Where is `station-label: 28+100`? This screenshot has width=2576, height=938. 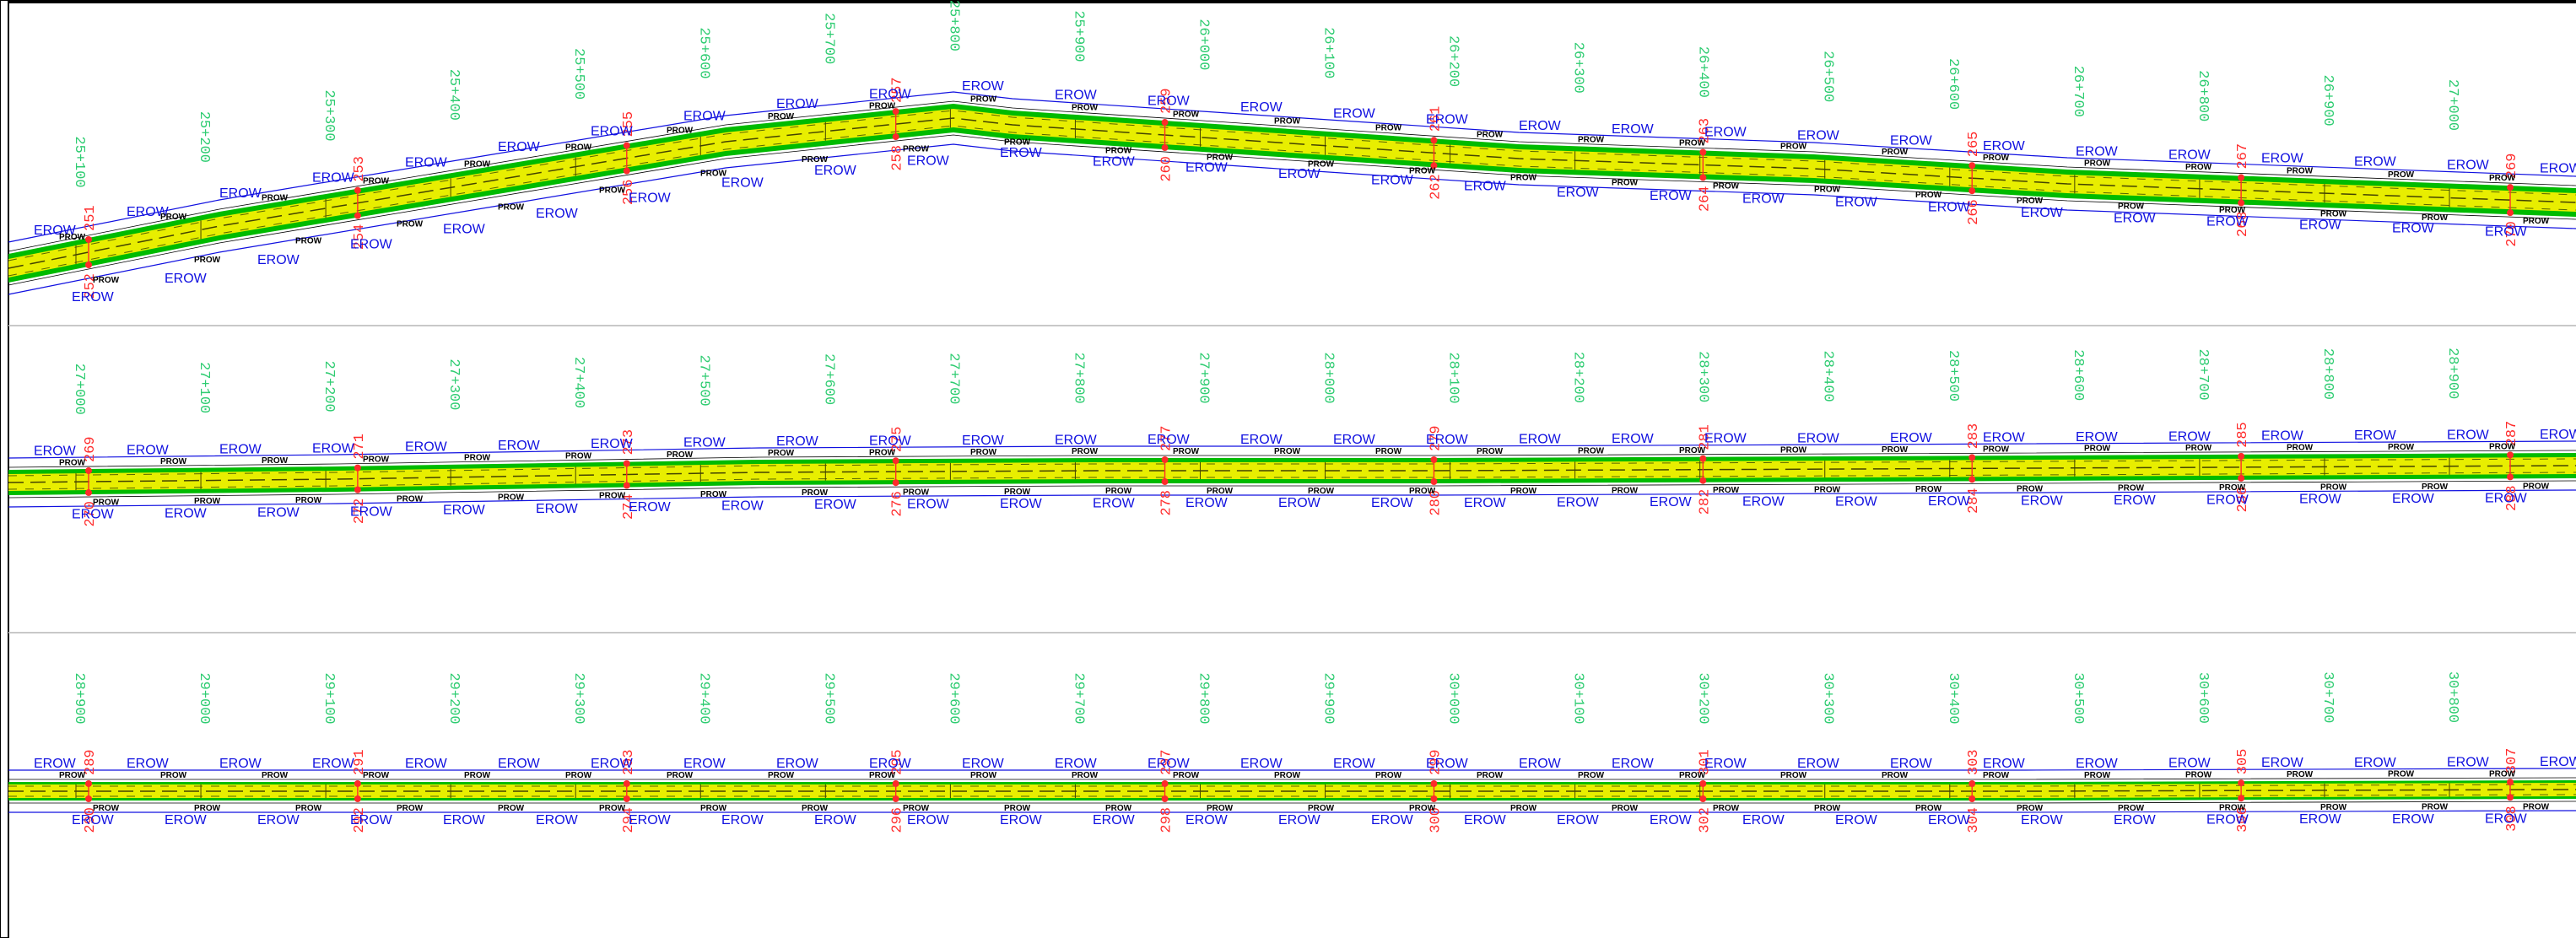 station-label: 28+100 is located at coordinates (1453, 377).